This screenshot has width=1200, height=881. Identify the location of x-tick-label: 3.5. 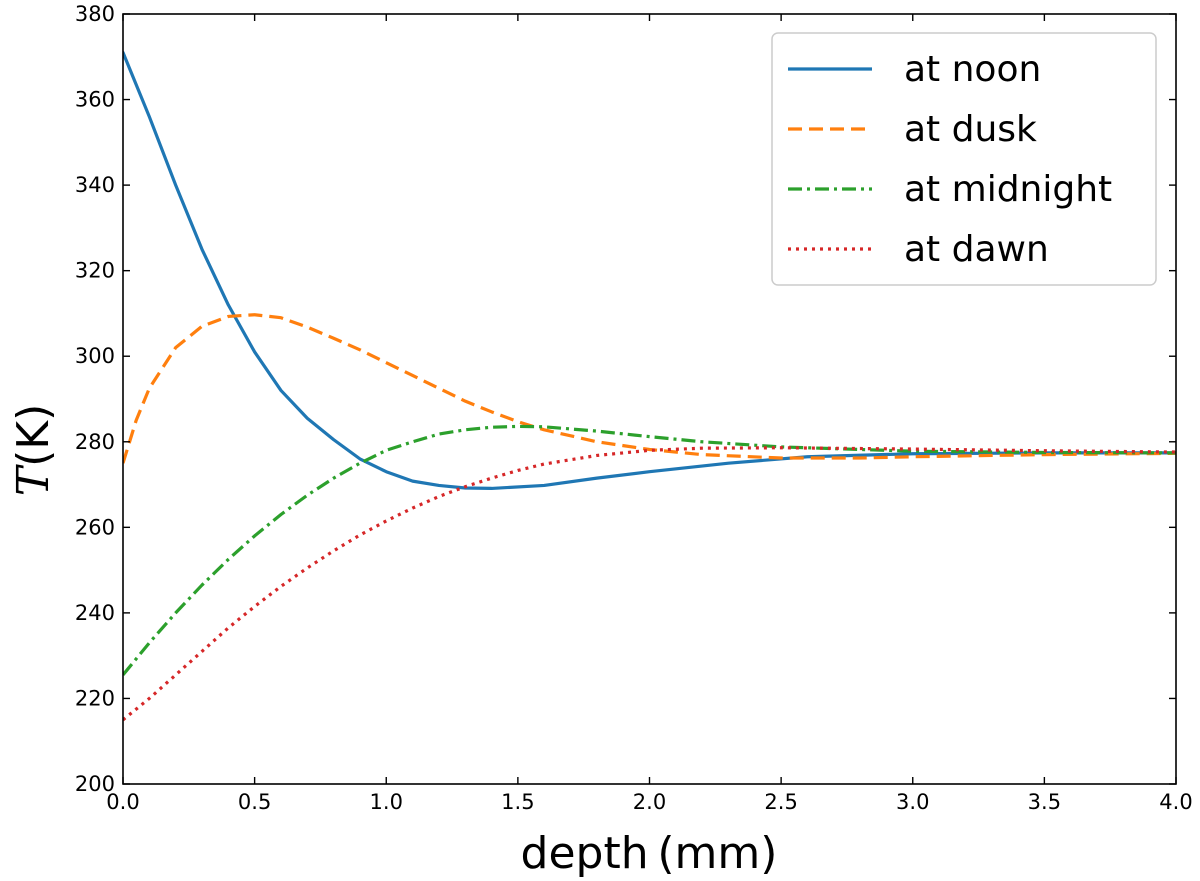
(1044, 802).